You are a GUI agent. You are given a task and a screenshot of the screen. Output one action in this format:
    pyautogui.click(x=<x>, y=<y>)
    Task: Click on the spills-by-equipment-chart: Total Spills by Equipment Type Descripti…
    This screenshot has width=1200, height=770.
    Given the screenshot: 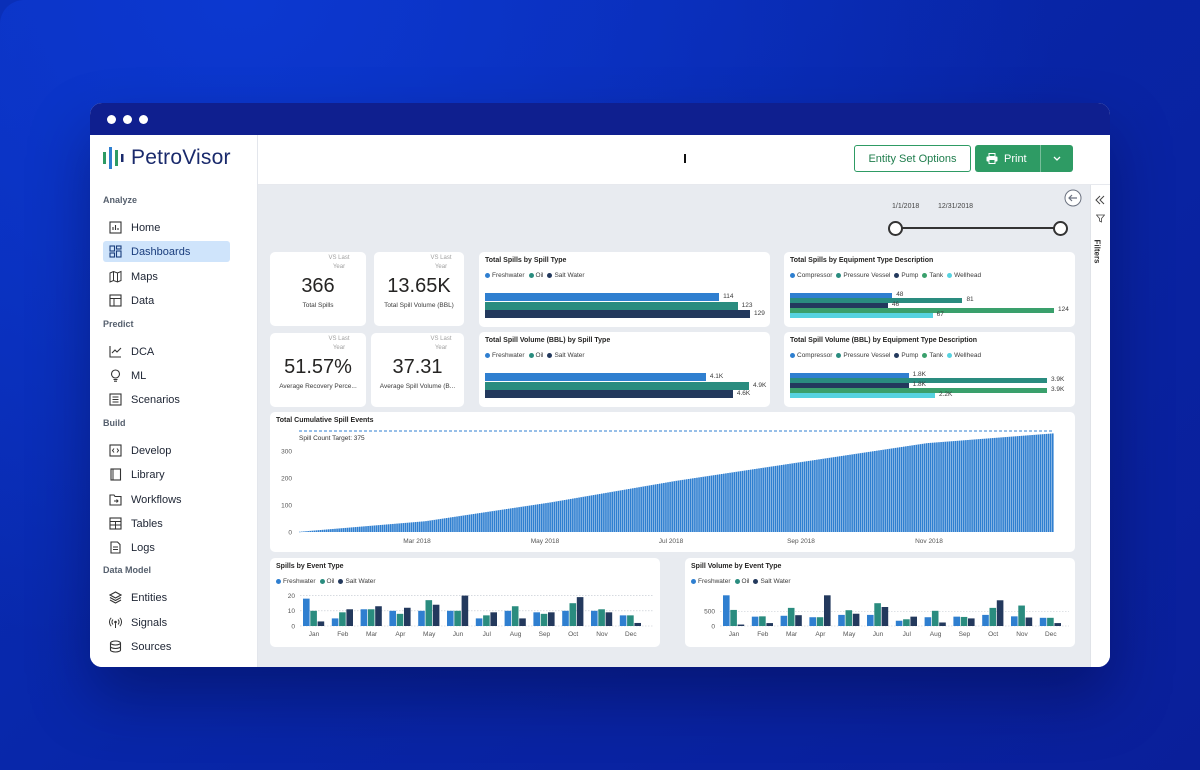 What is the action you would take?
    pyautogui.click(x=929, y=289)
    